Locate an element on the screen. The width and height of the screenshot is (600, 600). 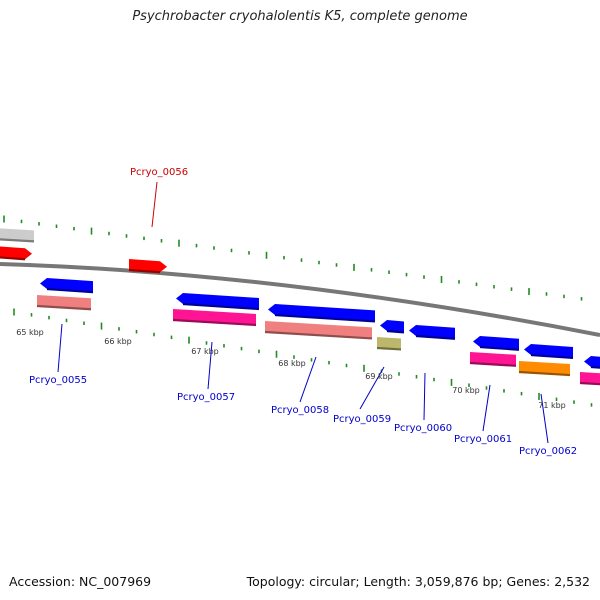
cds-pcryo-0060-shadow is located at coordinates (435, 337).